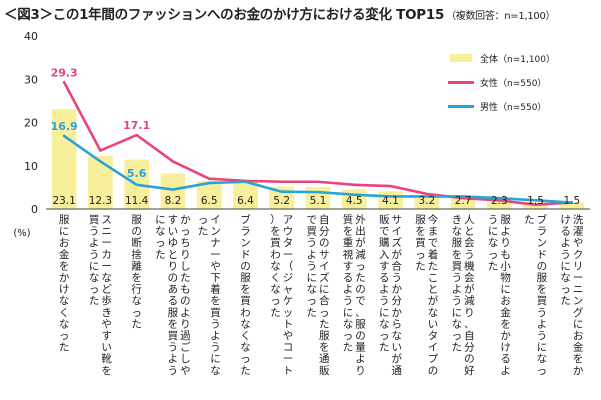 The height and width of the screenshot is (400, 601). Describe the element at coordinates (137, 201) in the screenshot. I see `bar-value-label-2: 11.4` at that location.